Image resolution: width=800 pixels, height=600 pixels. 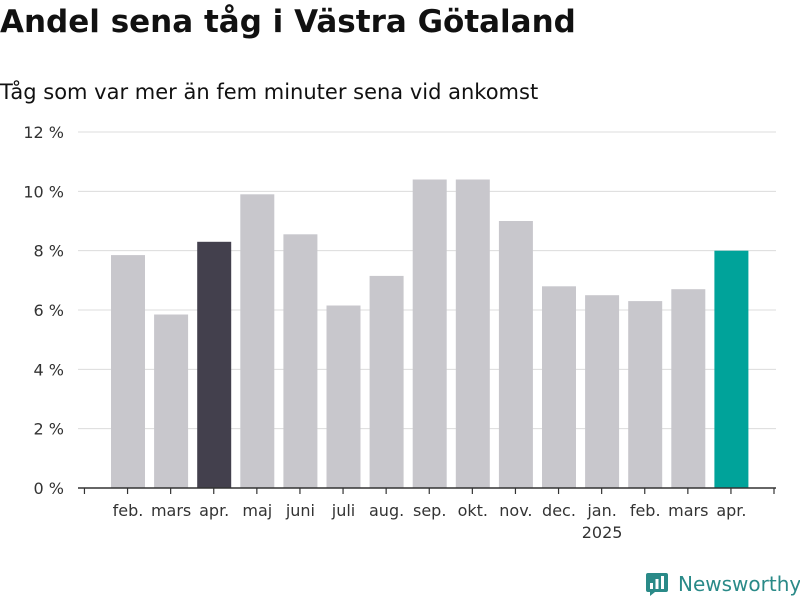 What do you see at coordinates (602, 532) in the screenshot?
I see `x-year-label: 2025` at bounding box center [602, 532].